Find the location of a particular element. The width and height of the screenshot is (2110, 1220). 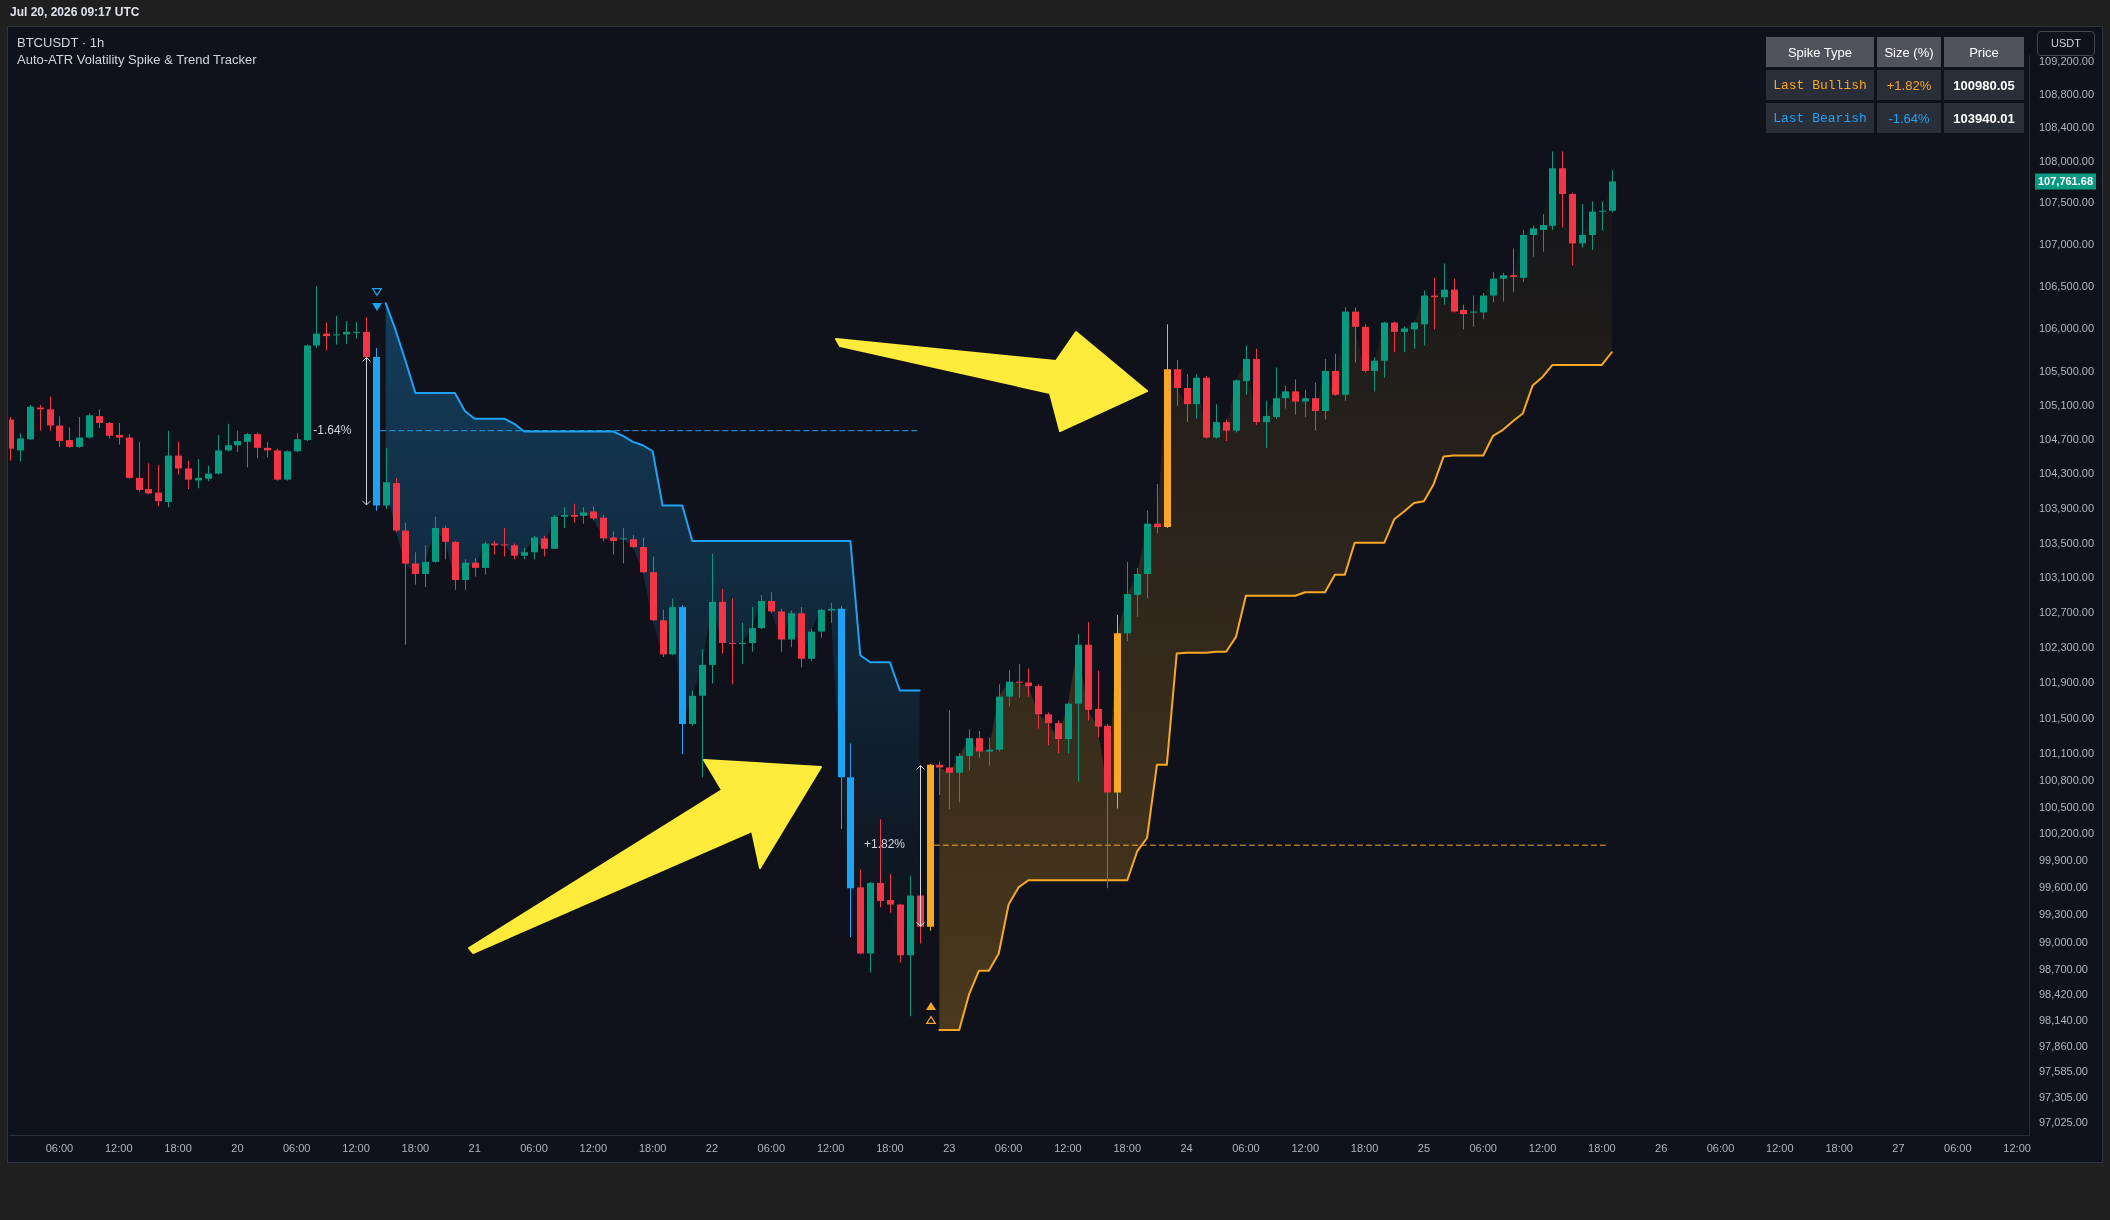

x-tick-label: 25 is located at coordinates (1424, 1147).